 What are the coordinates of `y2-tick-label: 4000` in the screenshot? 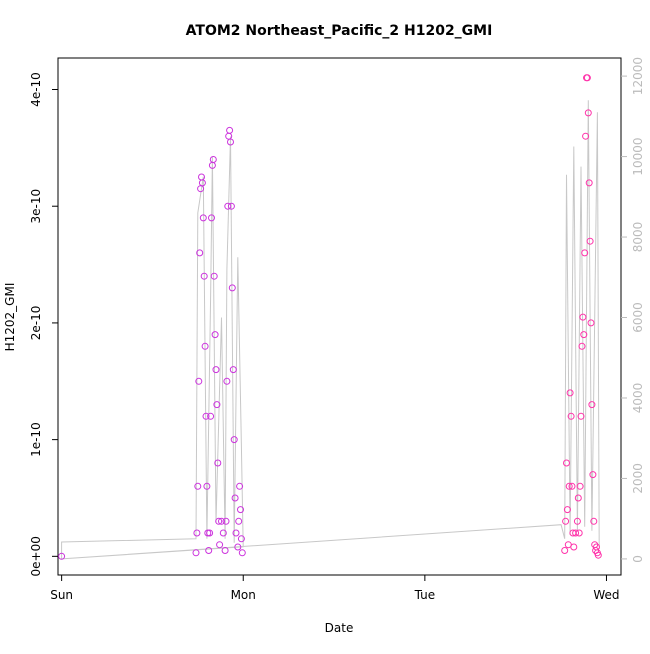 It's located at (638, 398).